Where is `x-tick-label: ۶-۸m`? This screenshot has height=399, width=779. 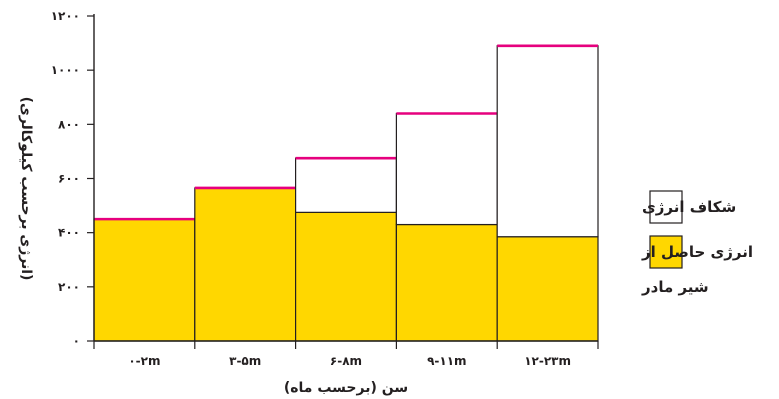 x-tick-label: ۶-۸m is located at coordinates (346, 361).